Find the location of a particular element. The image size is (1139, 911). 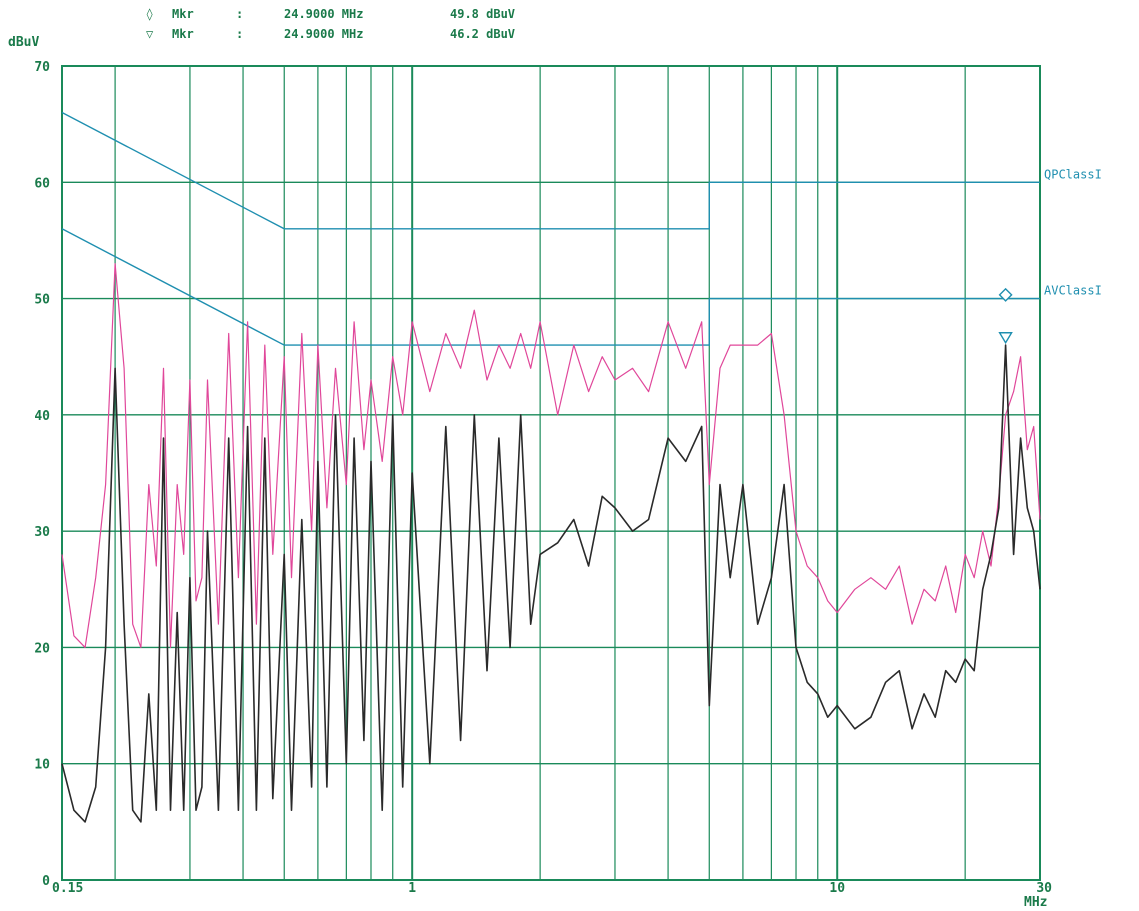

limit-label-QPClassI: QPClassI is located at coordinates (1073, 174).